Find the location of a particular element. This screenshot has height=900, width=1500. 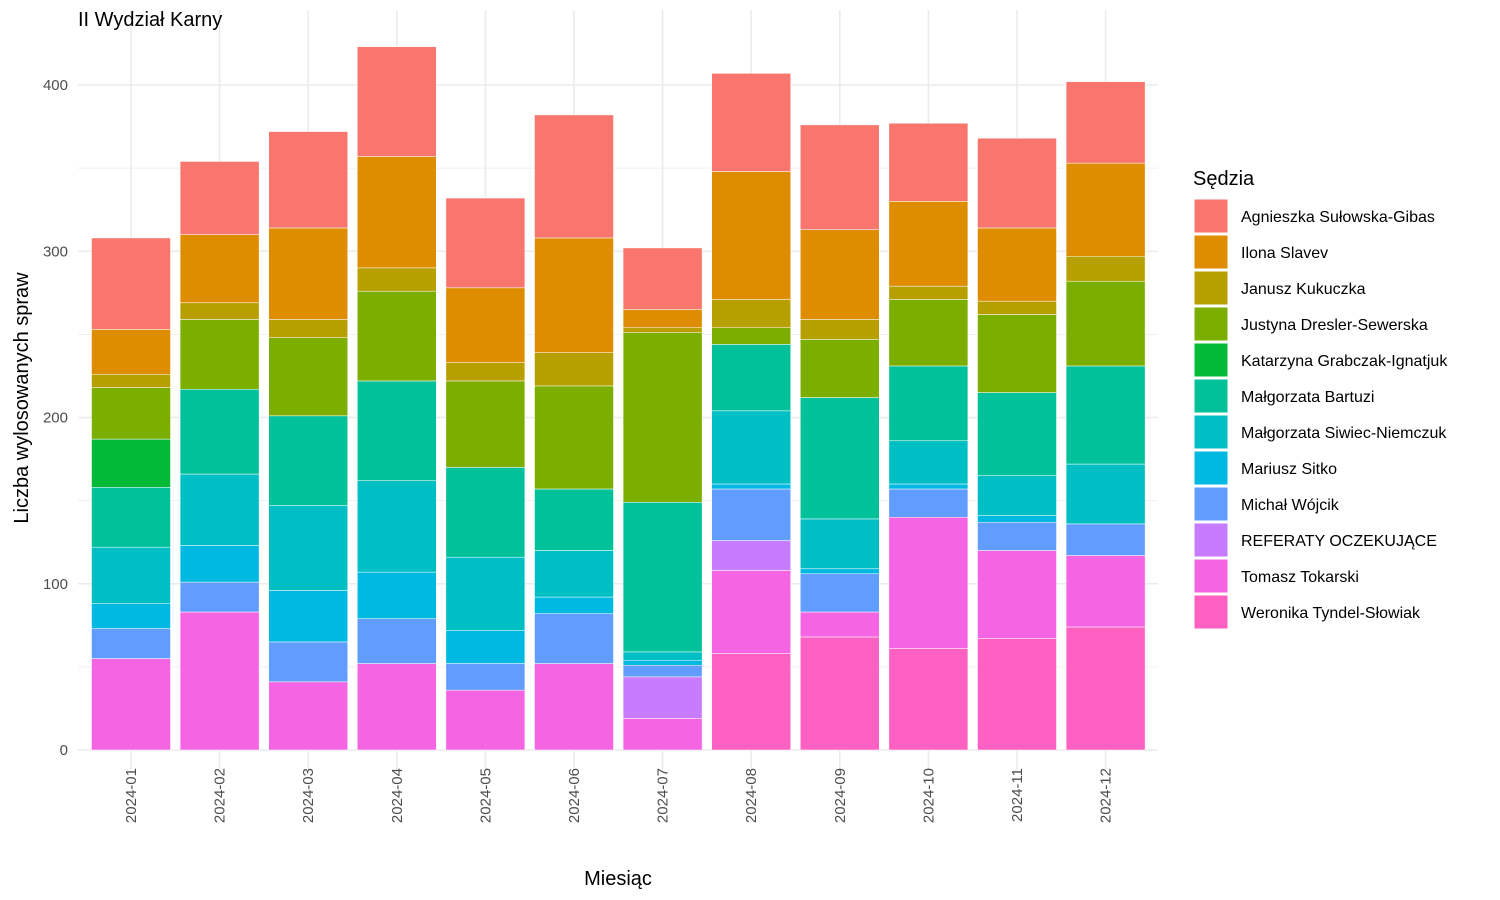

x-tick-label: 2024-01 is located at coordinates (131, 795).